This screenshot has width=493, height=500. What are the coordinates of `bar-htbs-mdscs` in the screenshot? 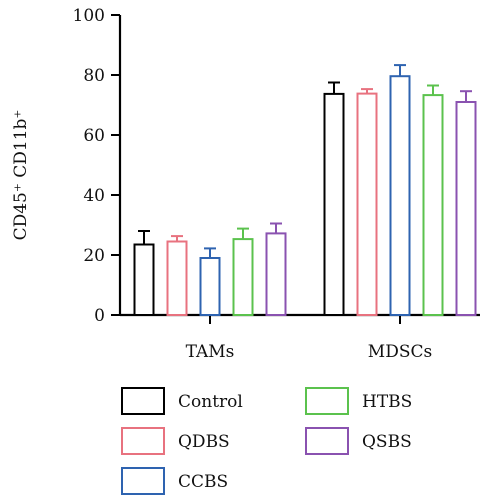 It's located at (433, 205).